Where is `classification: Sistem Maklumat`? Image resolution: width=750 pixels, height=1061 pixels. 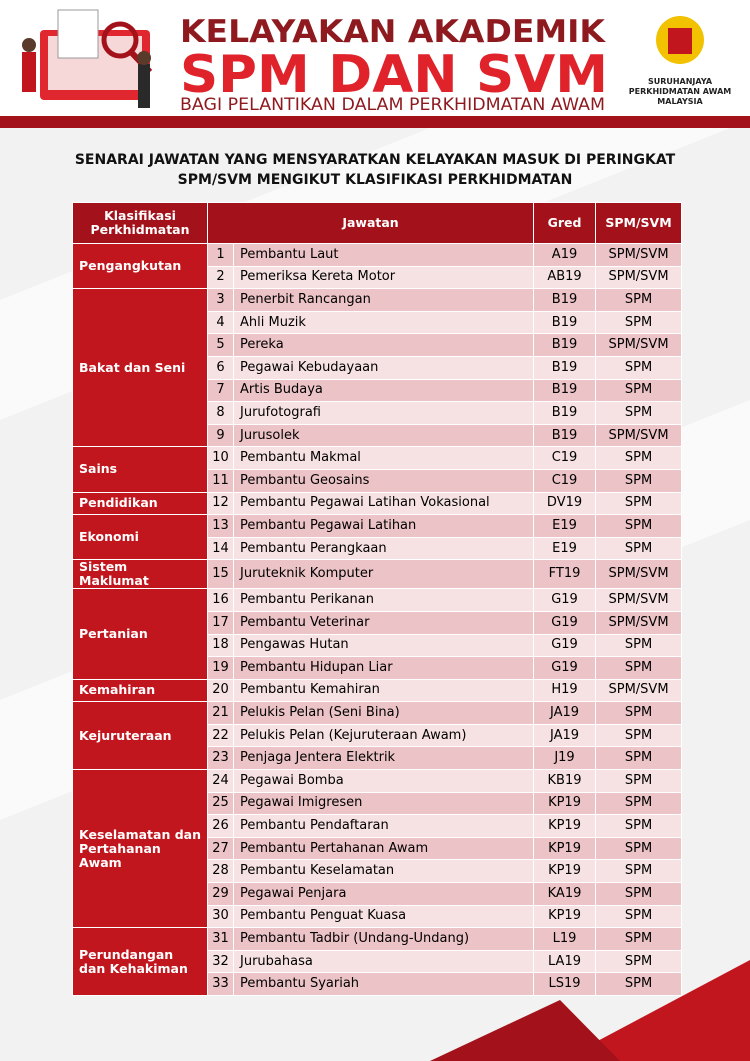
classification: Sistem Maklumat is located at coordinates (140, 574).